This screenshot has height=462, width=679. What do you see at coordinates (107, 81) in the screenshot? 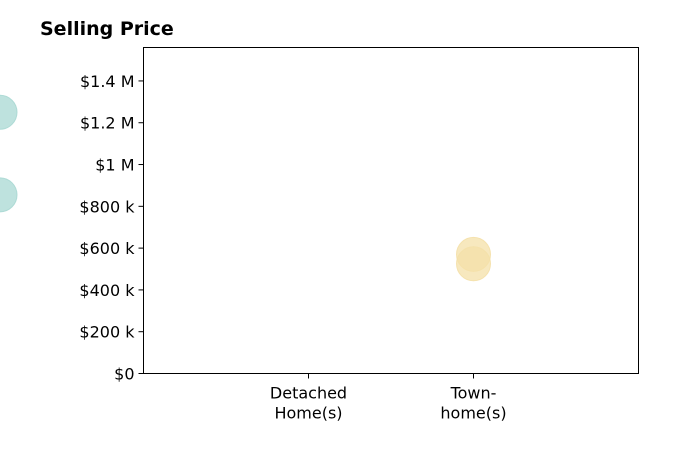
I see `y-tick-label: $1.4 M` at bounding box center [107, 81].